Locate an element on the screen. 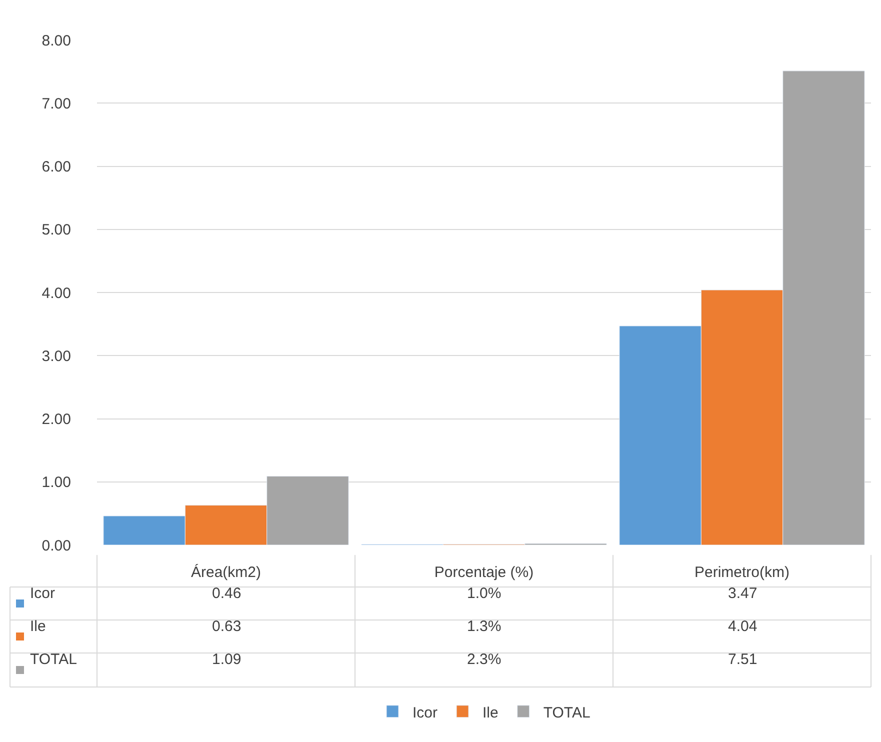 The height and width of the screenshot is (742, 881). legend-label: Icor is located at coordinates (43, 593).